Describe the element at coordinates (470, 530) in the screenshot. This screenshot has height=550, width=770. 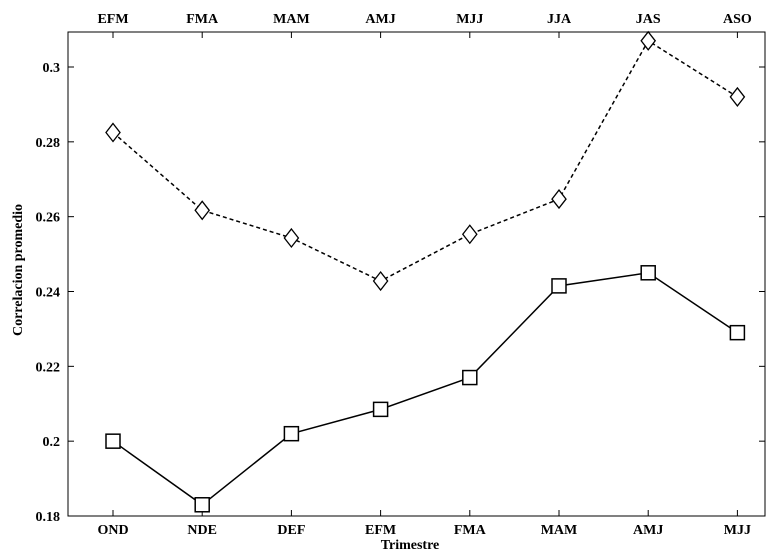
I see `x-tick-label: FMA` at that location.